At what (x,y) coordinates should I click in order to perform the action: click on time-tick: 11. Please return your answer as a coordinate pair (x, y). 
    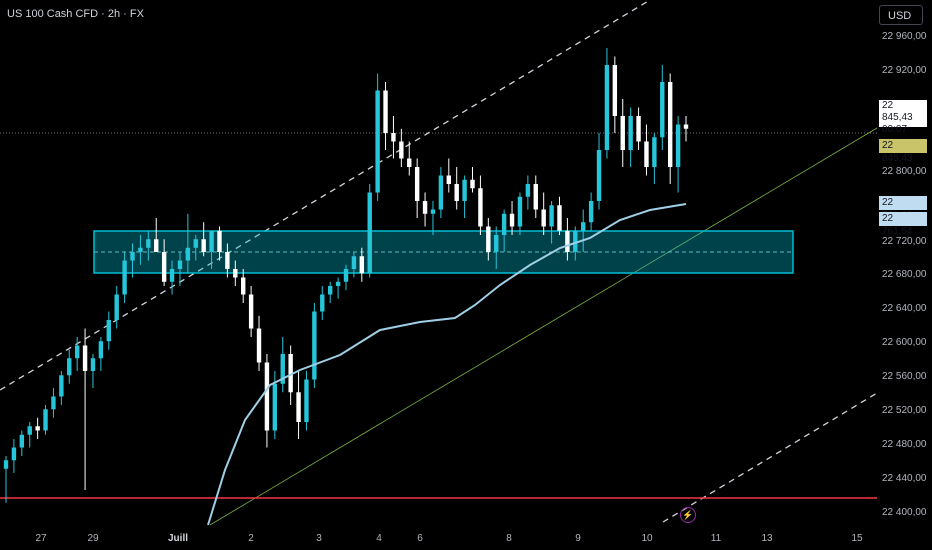
    Looking at the image, I should click on (716, 538).